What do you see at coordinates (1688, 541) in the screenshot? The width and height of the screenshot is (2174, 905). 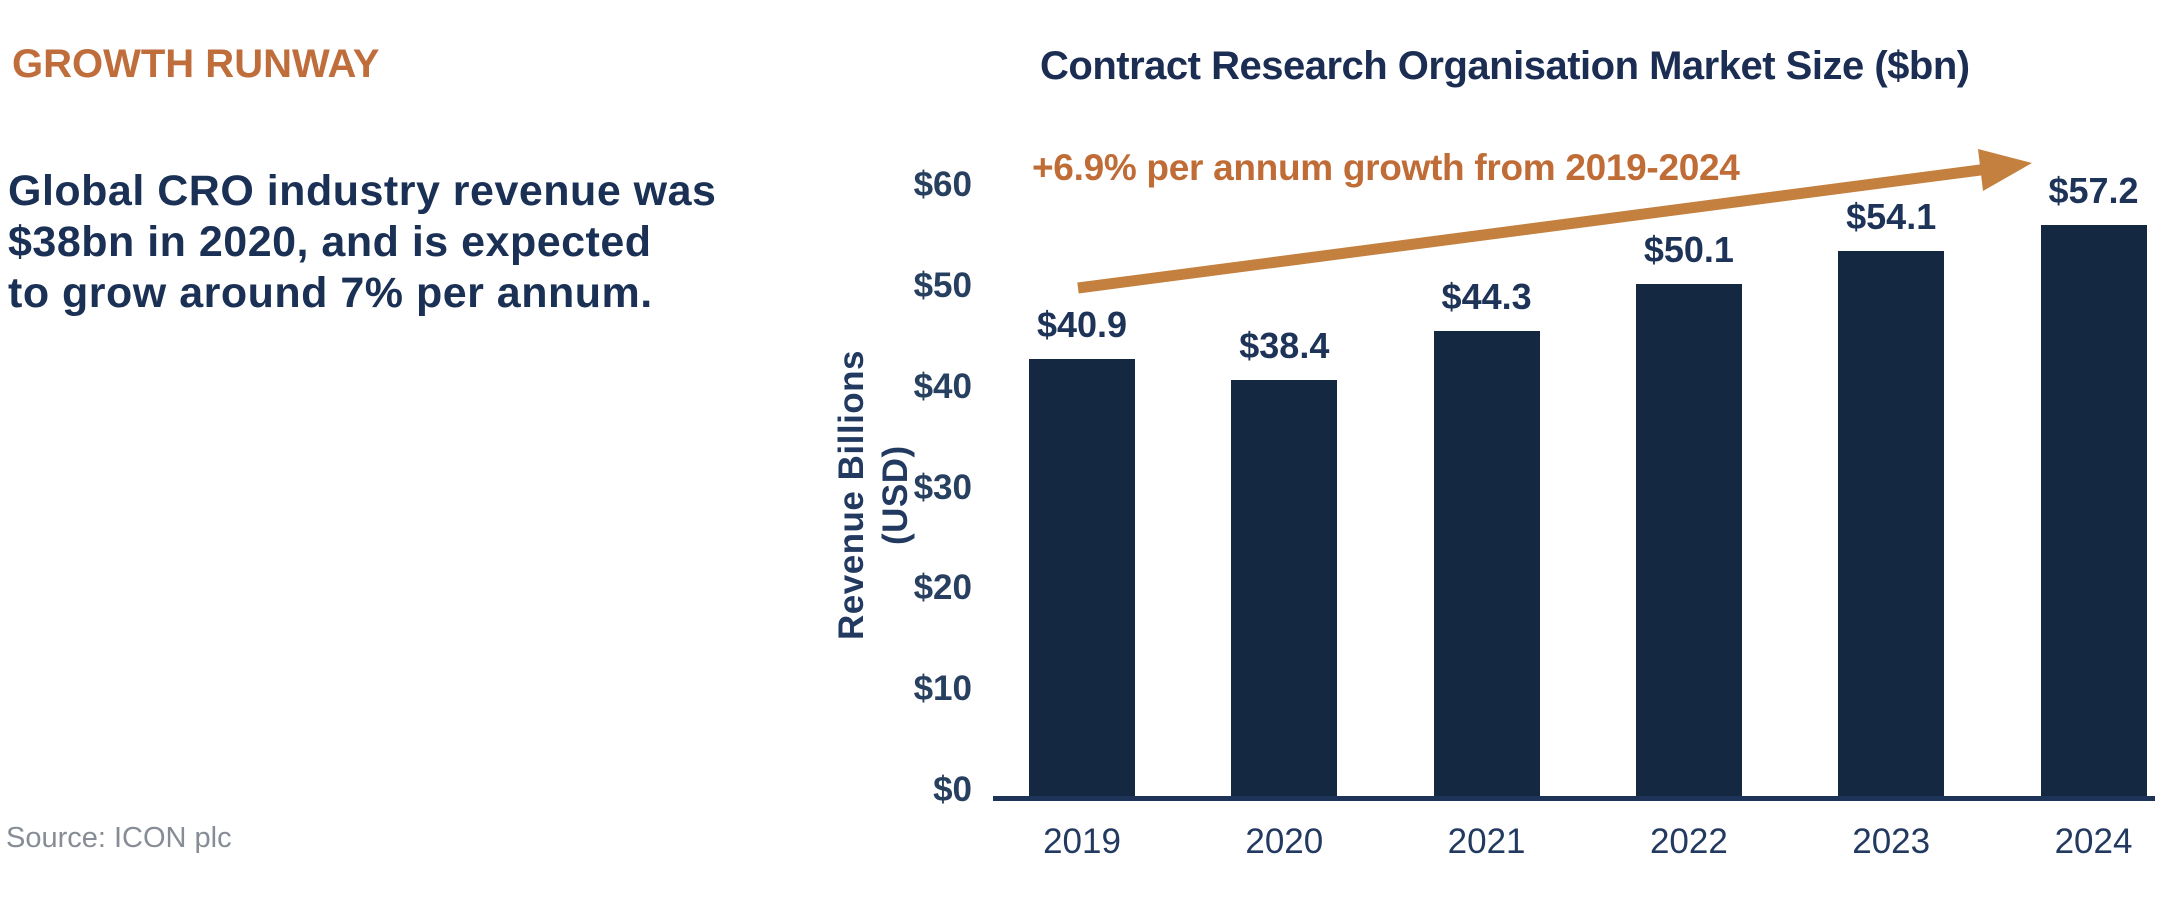 I see `bar-2022` at bounding box center [1688, 541].